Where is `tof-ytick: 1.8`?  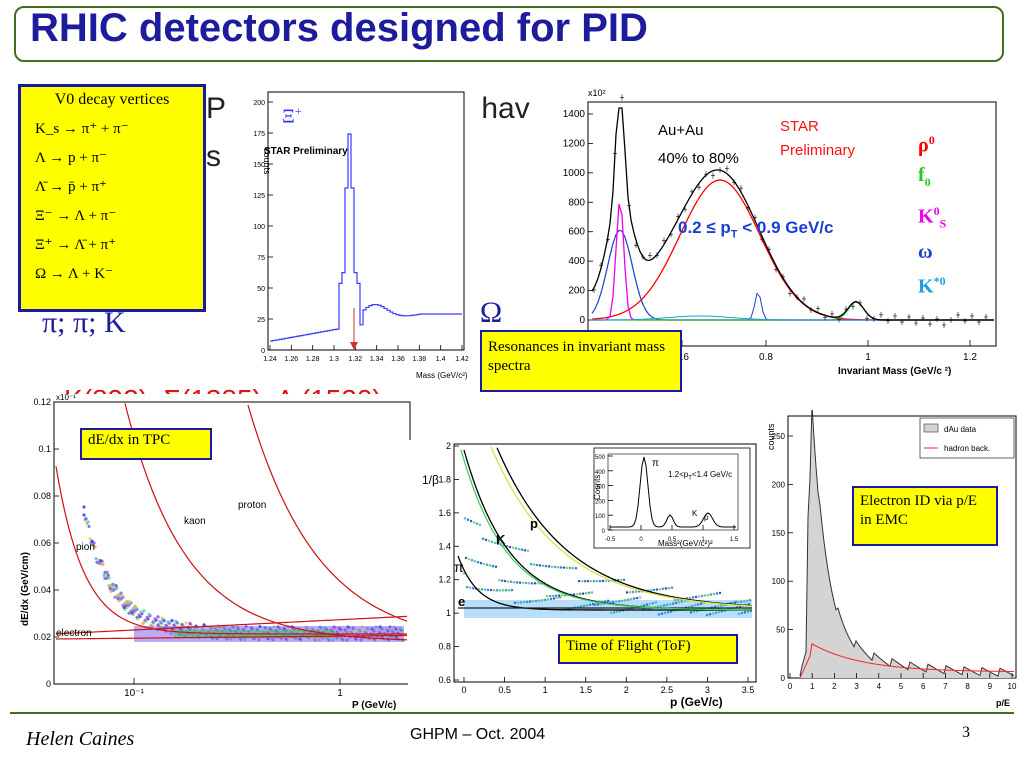 tof-ytick: 1.8 is located at coordinates (444, 479).